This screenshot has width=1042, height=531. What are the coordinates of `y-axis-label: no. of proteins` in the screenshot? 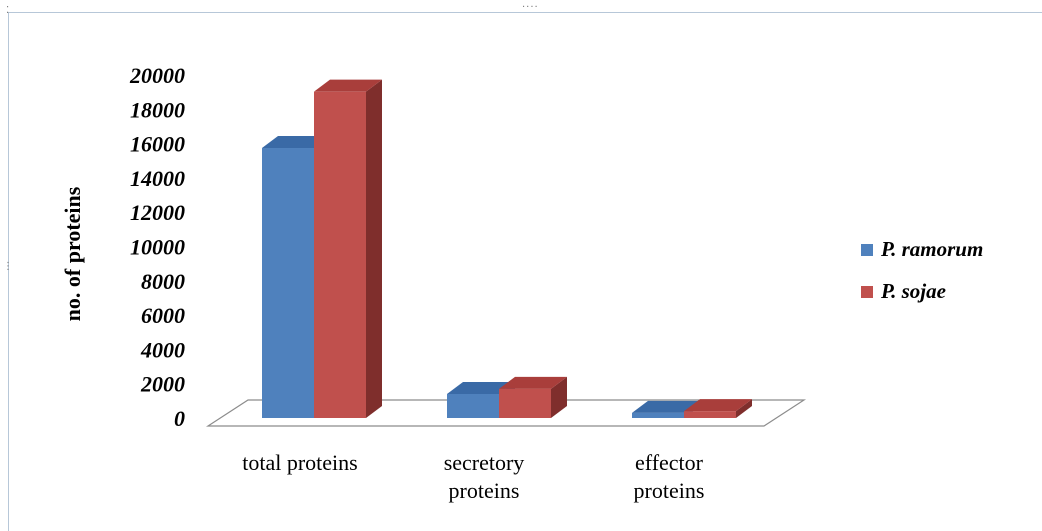 It's located at (72, 253).